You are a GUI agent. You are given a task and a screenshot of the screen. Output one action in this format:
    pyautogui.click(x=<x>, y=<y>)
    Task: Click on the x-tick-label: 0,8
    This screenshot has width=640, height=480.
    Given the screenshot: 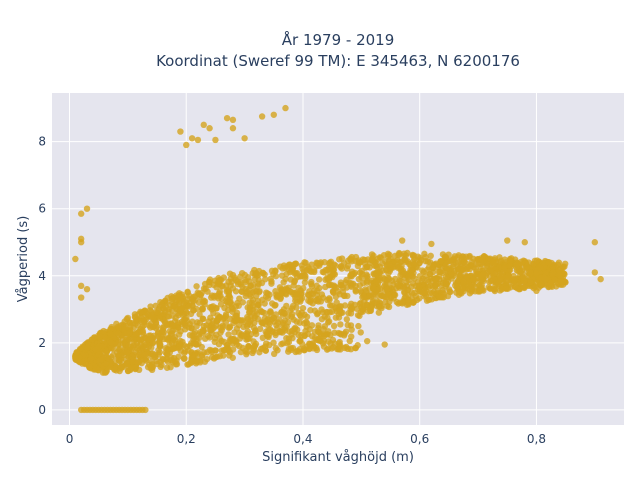 What is the action you would take?
    pyautogui.click(x=536, y=439)
    